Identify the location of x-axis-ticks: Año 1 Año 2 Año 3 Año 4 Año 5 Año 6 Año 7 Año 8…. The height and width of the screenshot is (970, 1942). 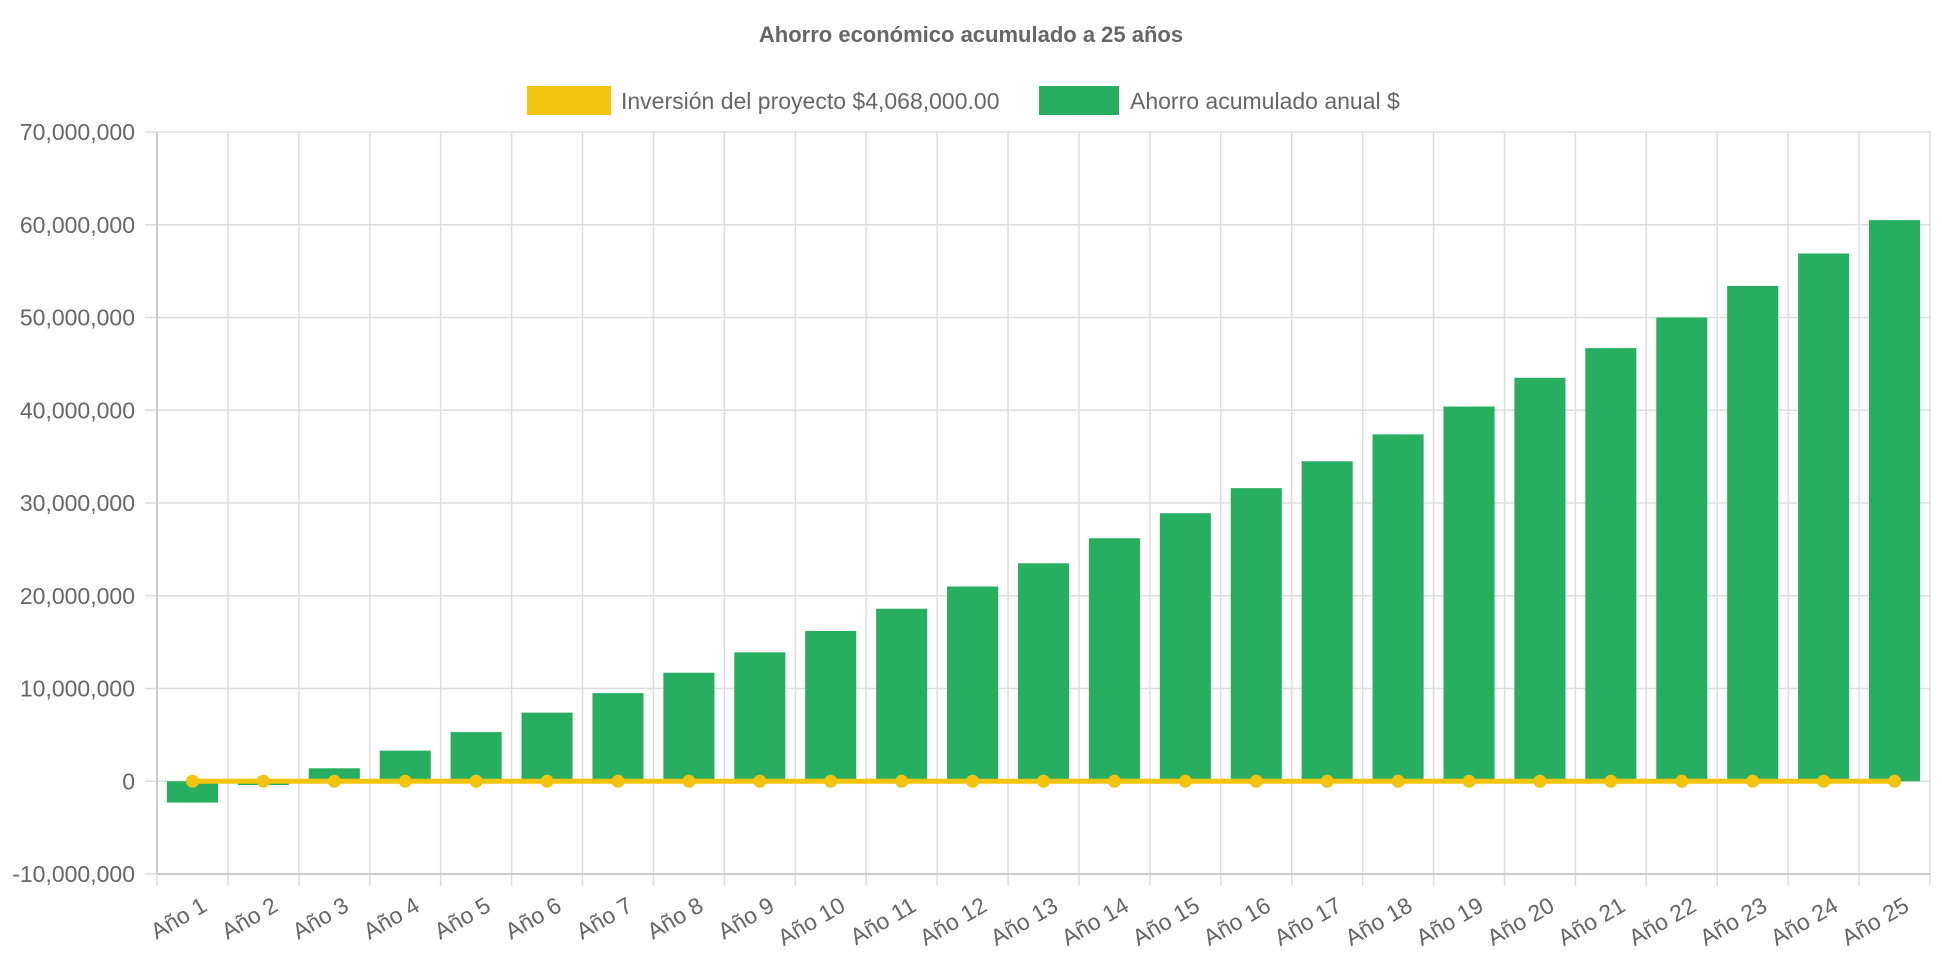
(1029, 921).